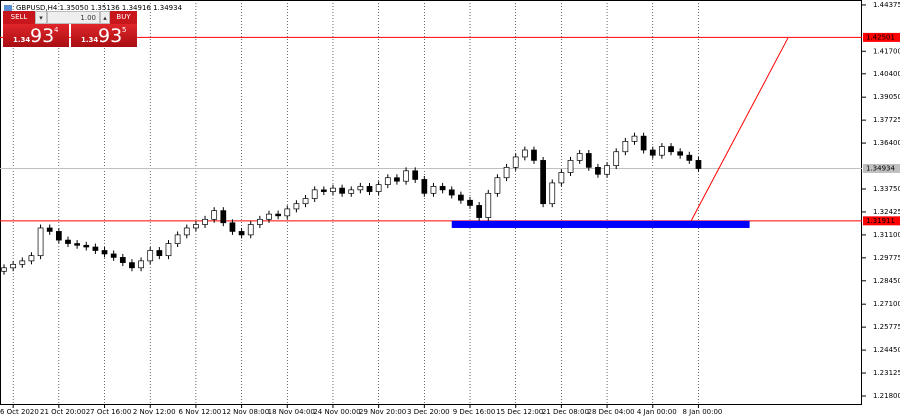 The image size is (900, 418). What do you see at coordinates (519, 412) in the screenshot?
I see `x-tick-label: 15 Dec 12:00` at bounding box center [519, 412].